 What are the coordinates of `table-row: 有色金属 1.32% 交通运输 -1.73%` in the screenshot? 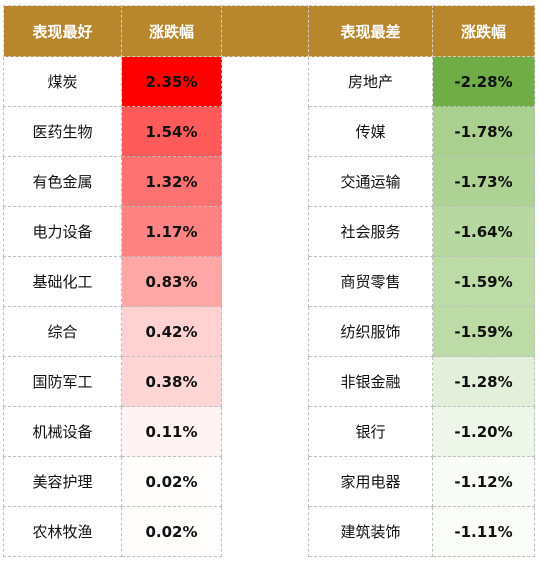 It's located at (269, 181).